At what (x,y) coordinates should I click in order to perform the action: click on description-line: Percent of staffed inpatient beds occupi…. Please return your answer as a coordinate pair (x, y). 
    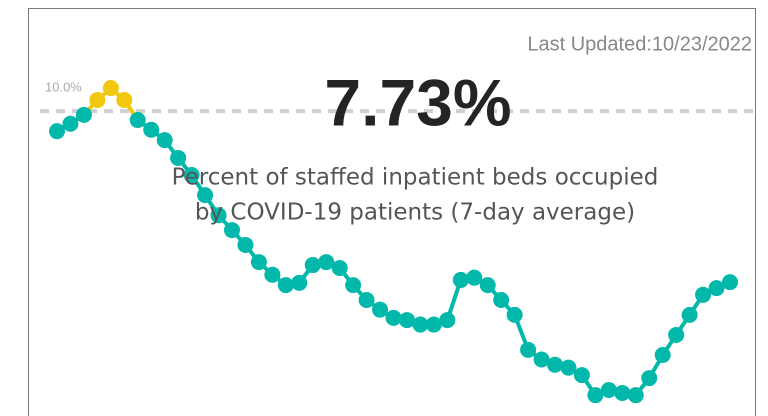
    Looking at the image, I should click on (415, 178).